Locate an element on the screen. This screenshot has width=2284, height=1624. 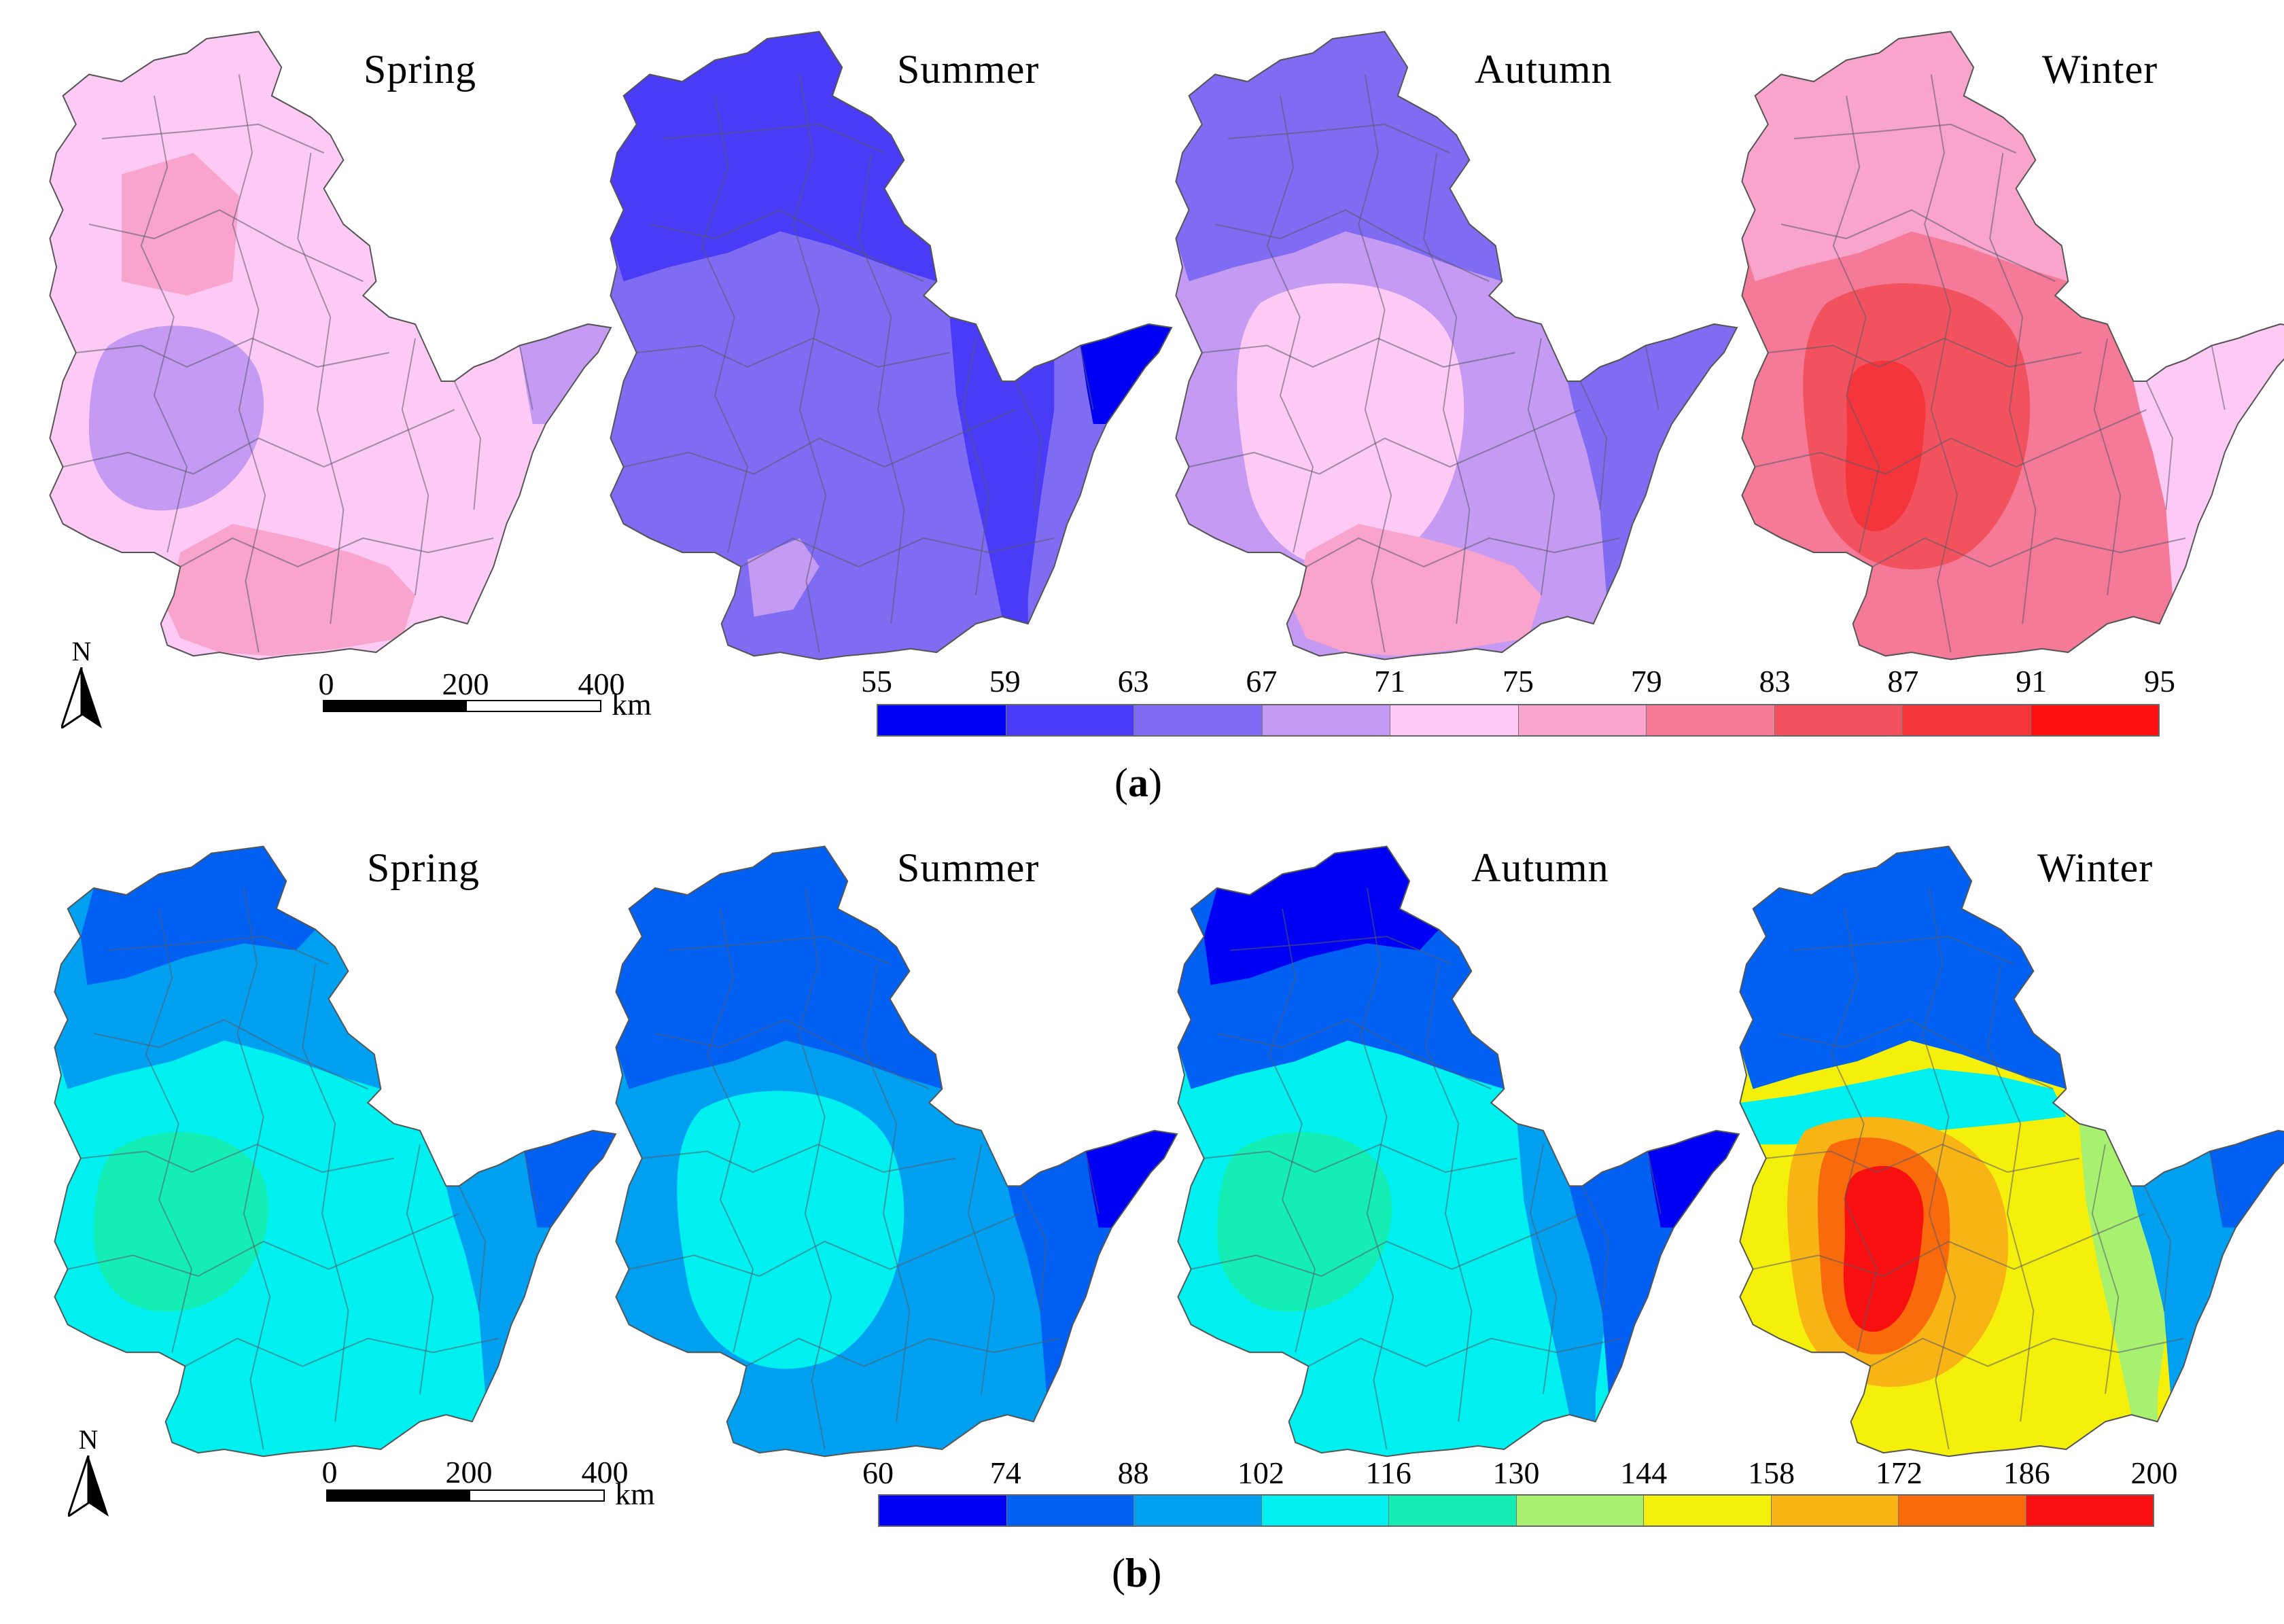
legend-tick: 102 is located at coordinates (1261, 1472).